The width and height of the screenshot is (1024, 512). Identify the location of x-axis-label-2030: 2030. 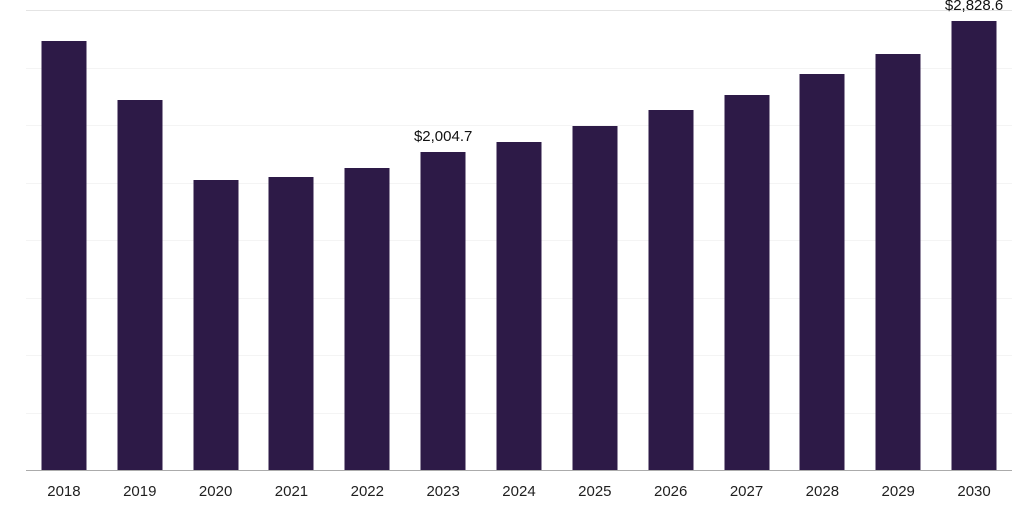
(974, 491).